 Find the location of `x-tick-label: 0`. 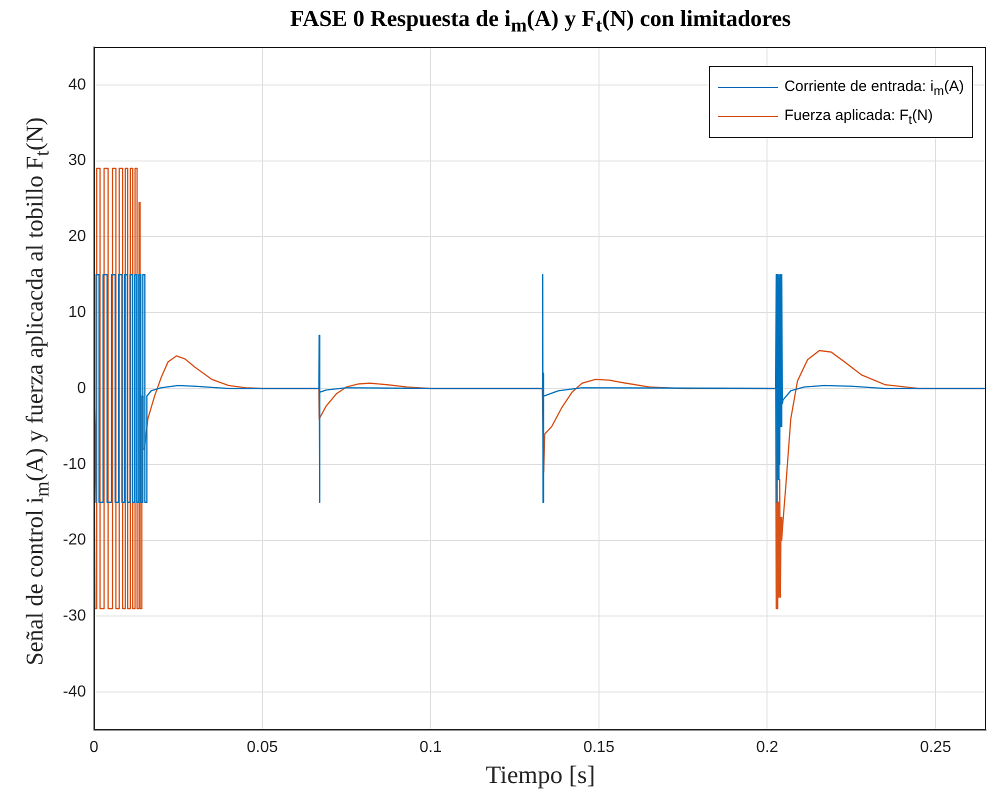

x-tick-label: 0 is located at coordinates (94, 747).